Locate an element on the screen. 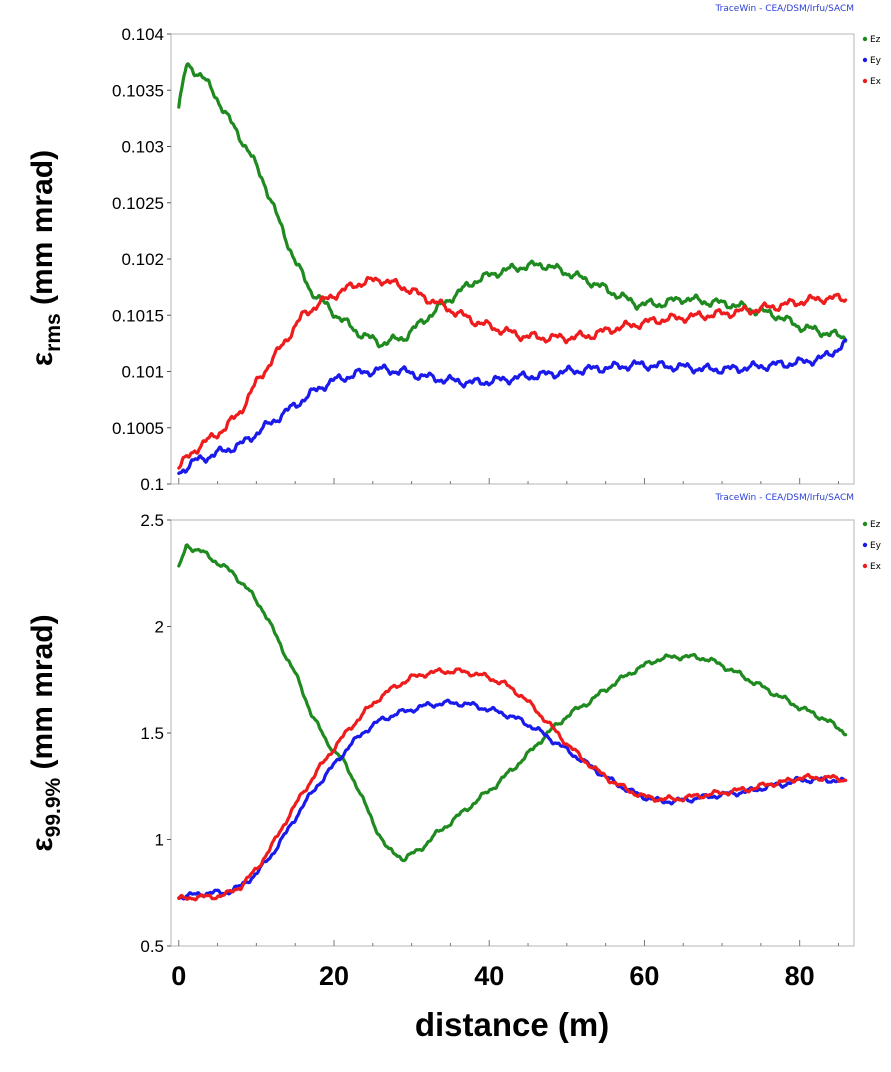 The height and width of the screenshot is (1072, 891). y-tick-label: 2.5 is located at coordinates (152, 520).